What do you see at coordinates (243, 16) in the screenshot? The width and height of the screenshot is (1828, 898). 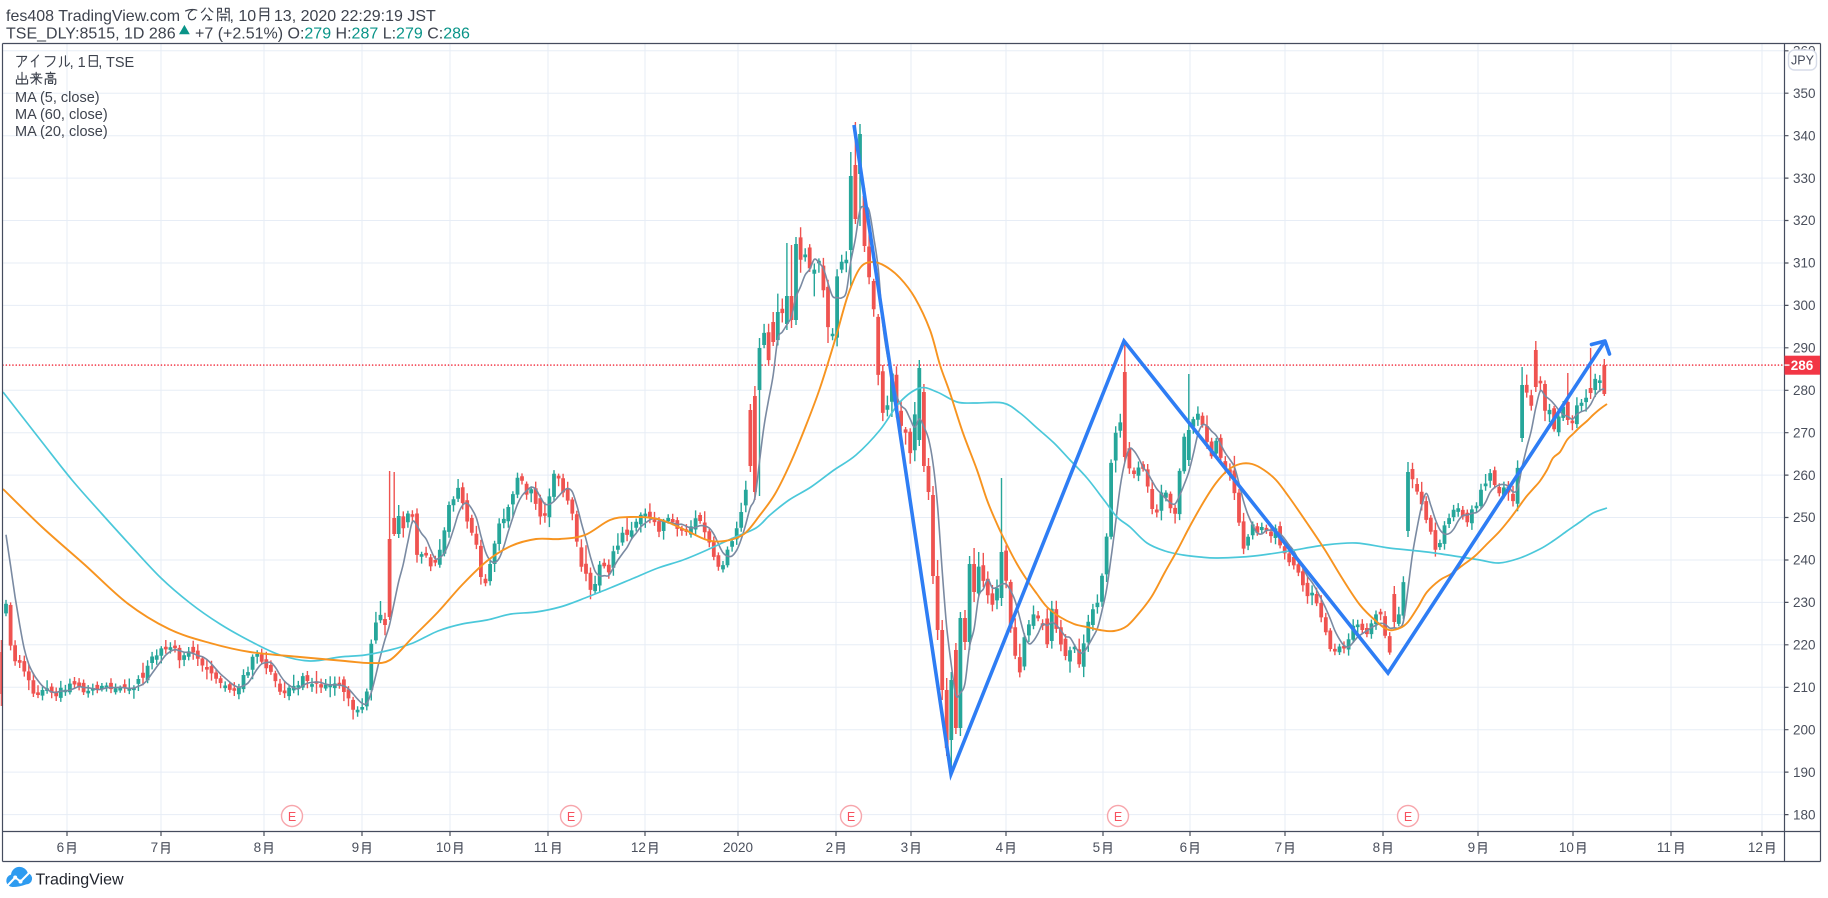 I see `svg-text: , 10` at bounding box center [243, 16].